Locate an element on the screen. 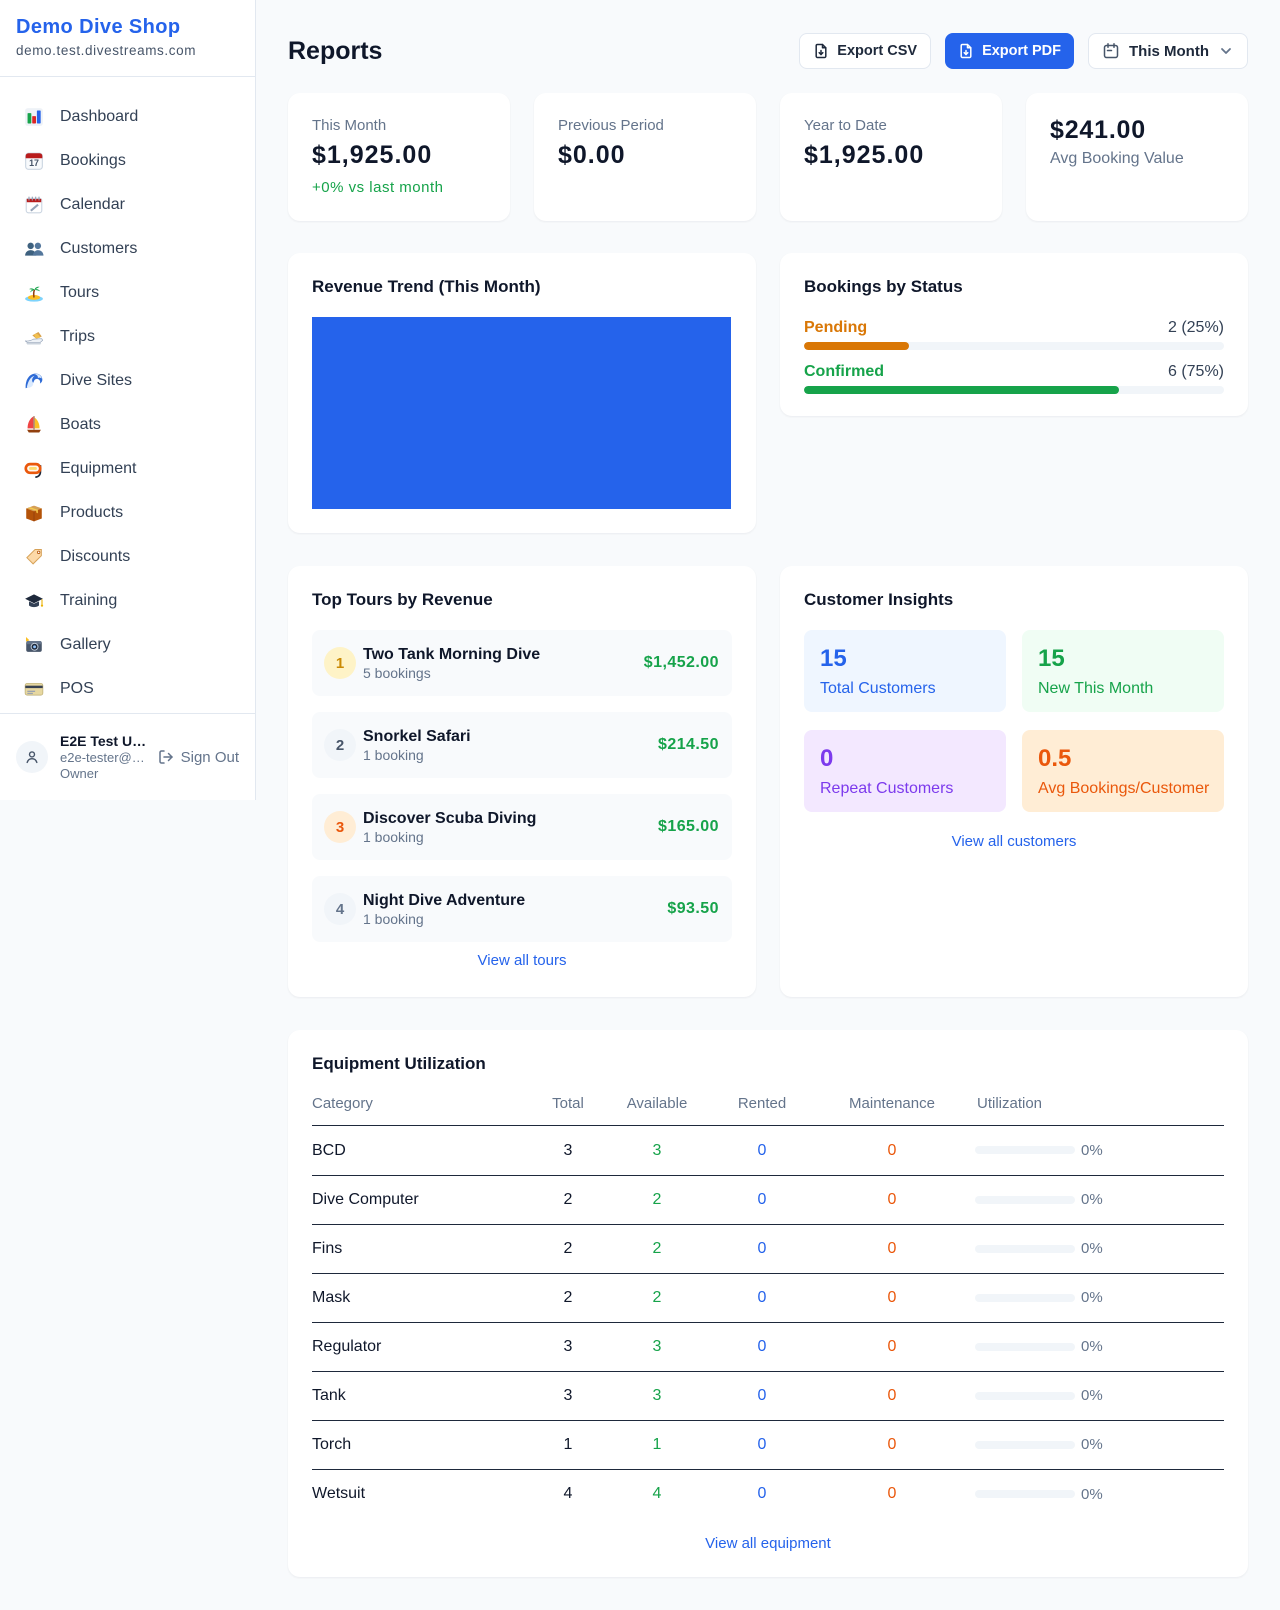 This screenshot has width=1280, height=1610. svg-text: 17 is located at coordinates (34, 163).